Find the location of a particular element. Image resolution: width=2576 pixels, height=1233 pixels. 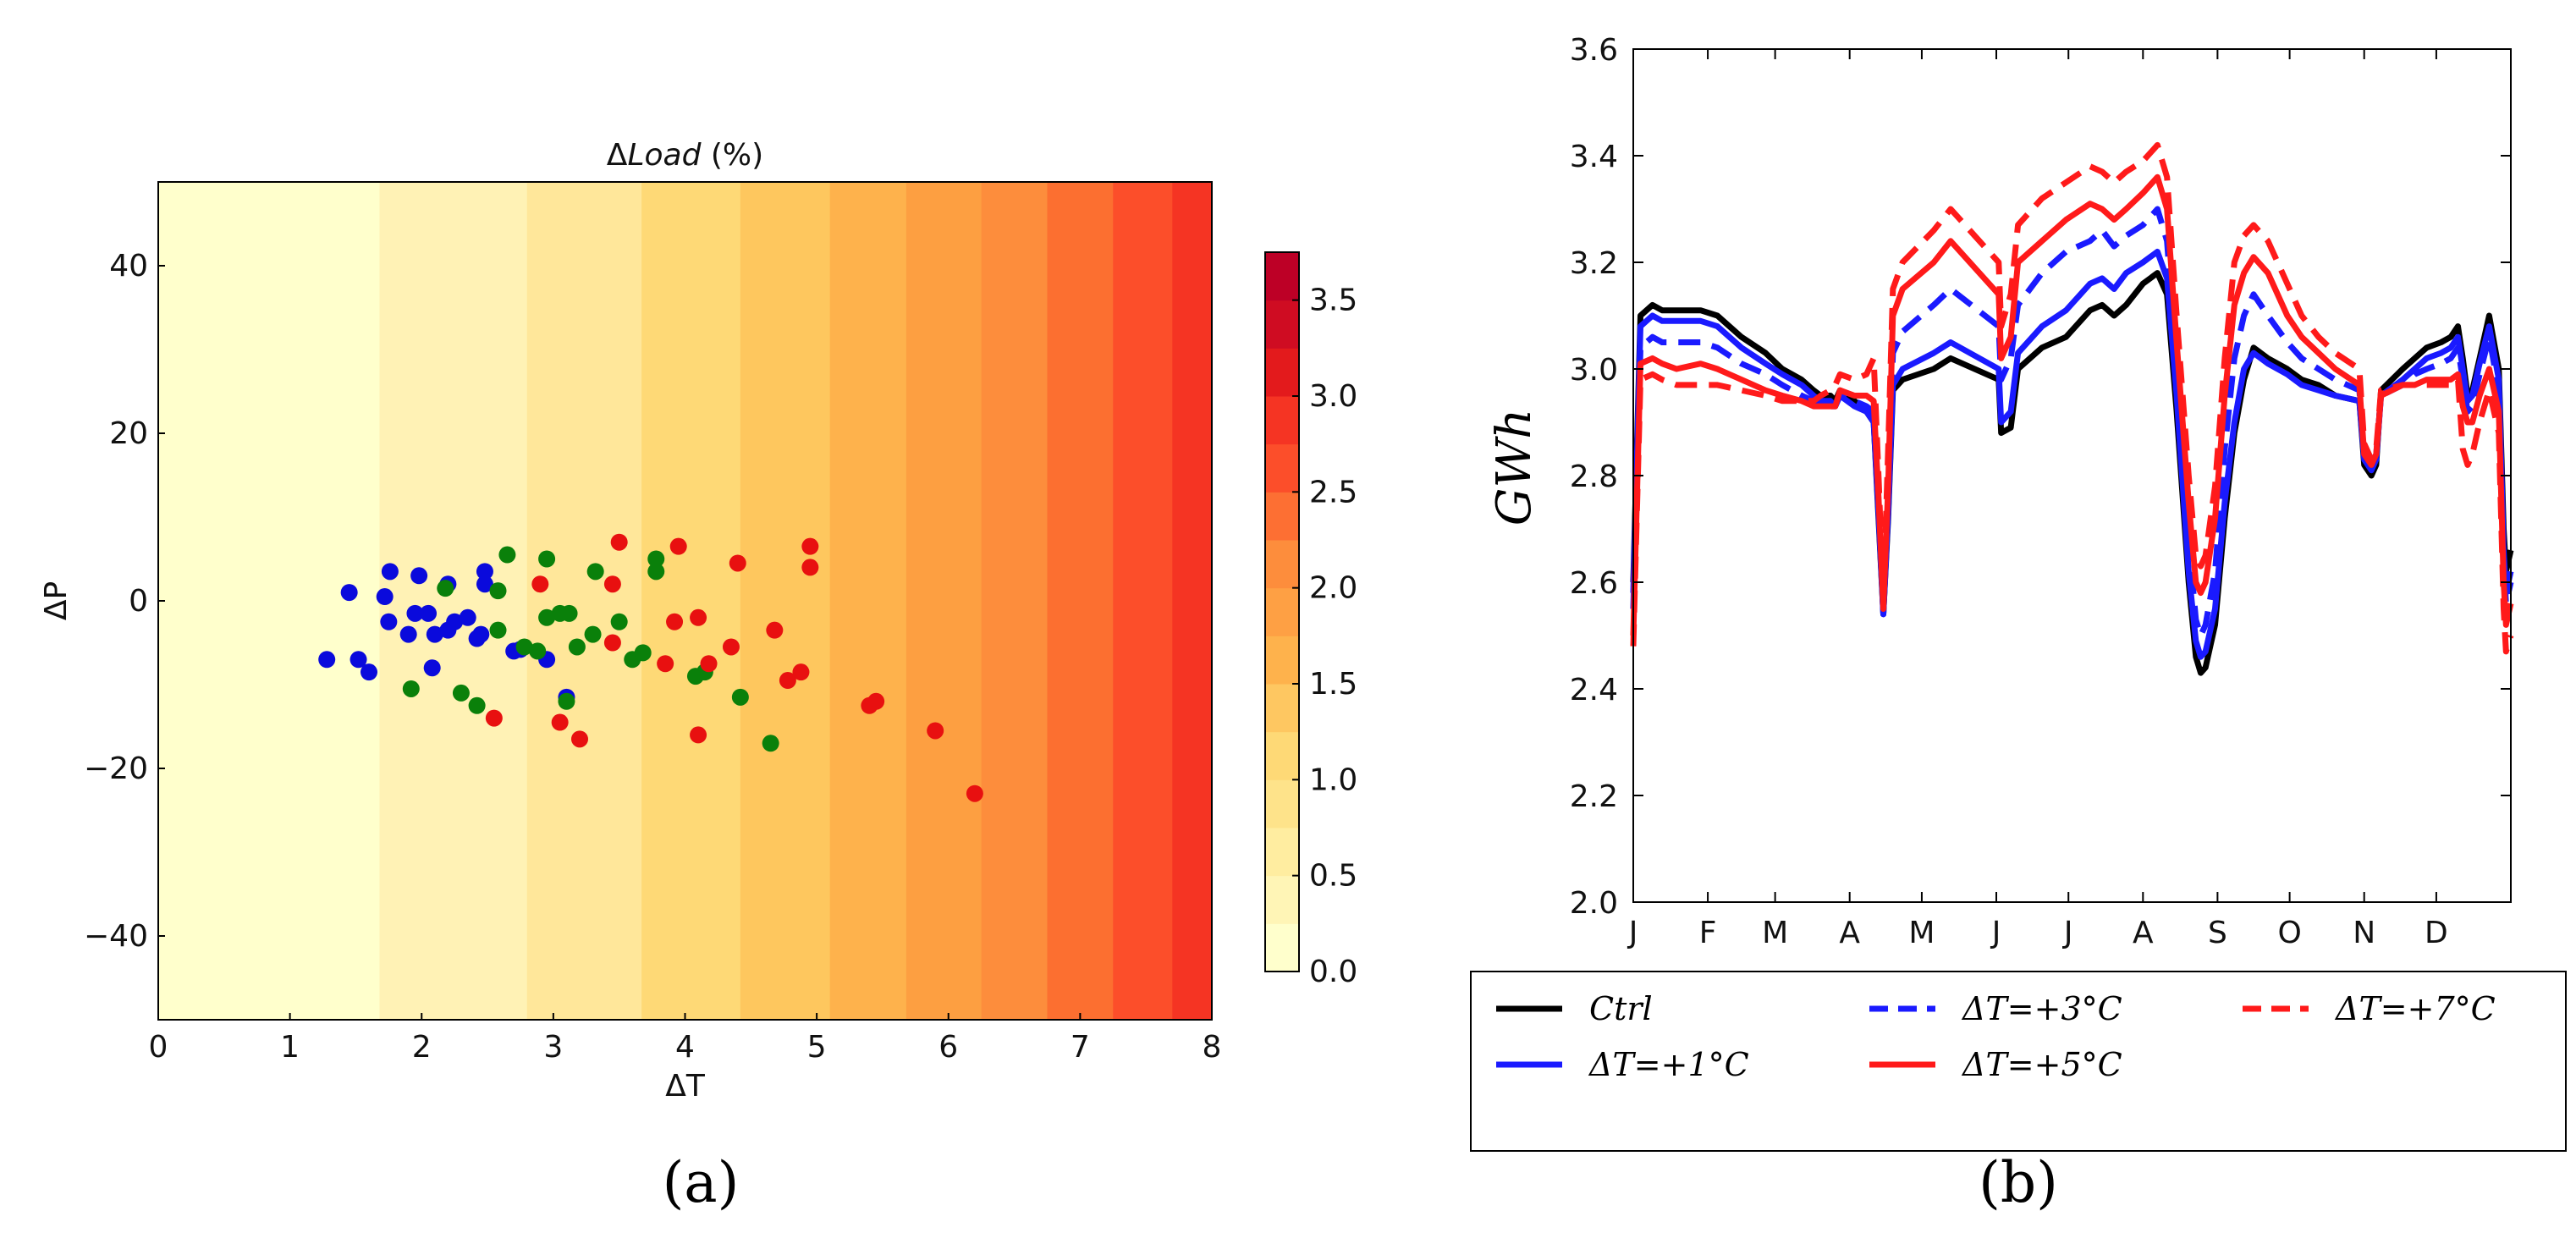

a-colorbar-frame is located at coordinates (1282, 611).